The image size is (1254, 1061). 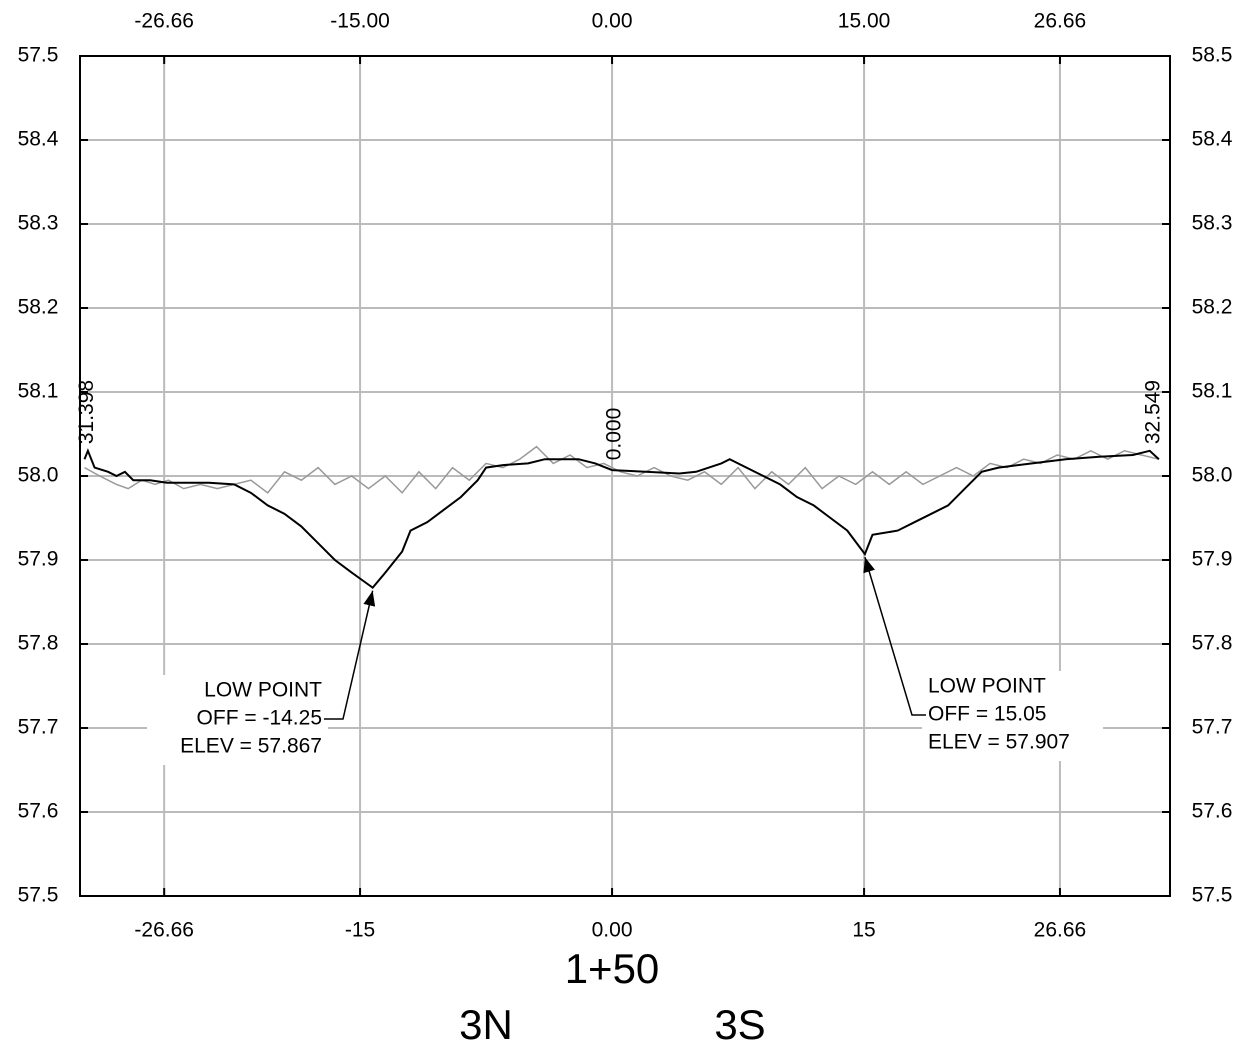 I want to click on vertical-label: 32.549, so click(x=1152, y=412).